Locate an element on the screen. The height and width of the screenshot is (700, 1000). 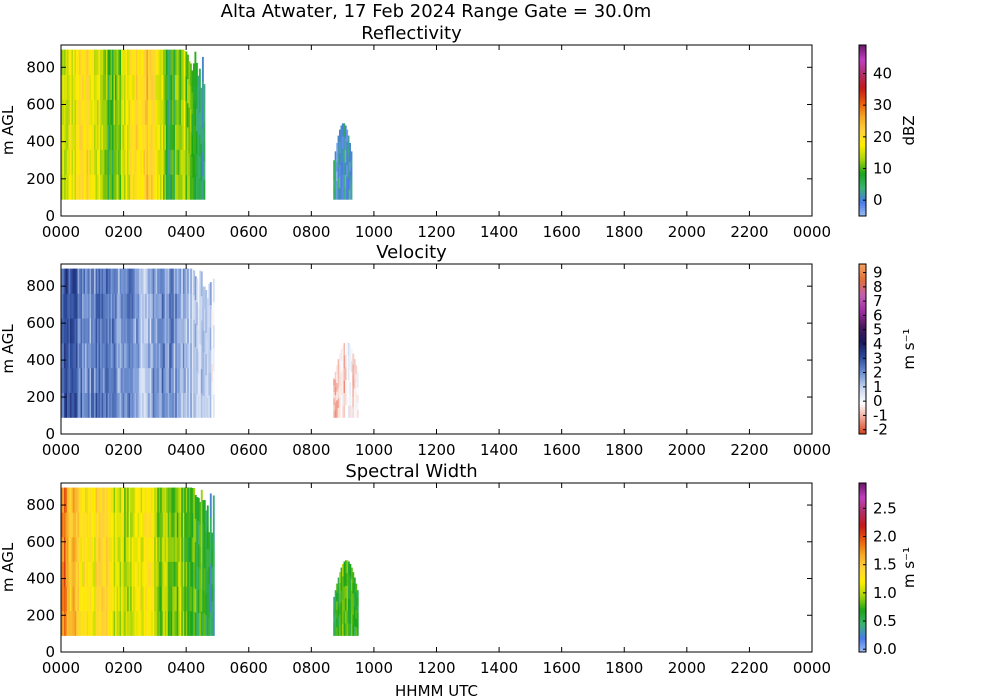
y-tick-label: 0 is located at coordinates (50, 216).